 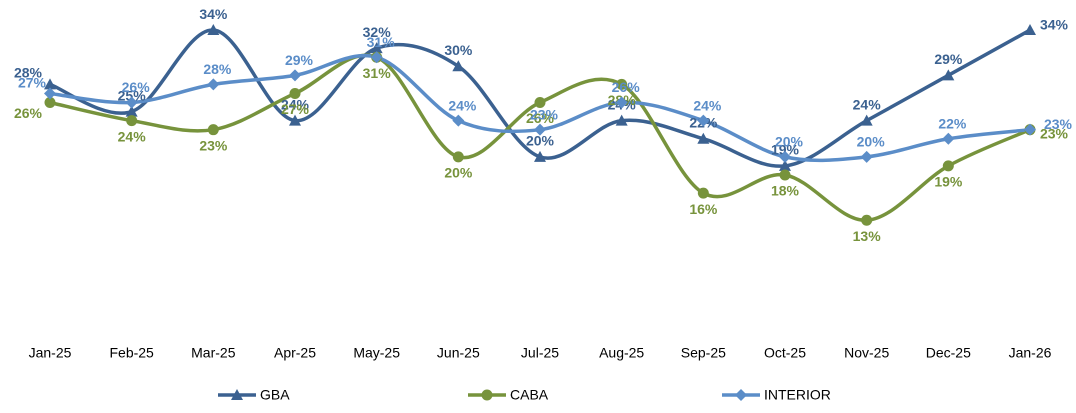 I want to click on x-tick-label: Oct-25, so click(x=785, y=353).